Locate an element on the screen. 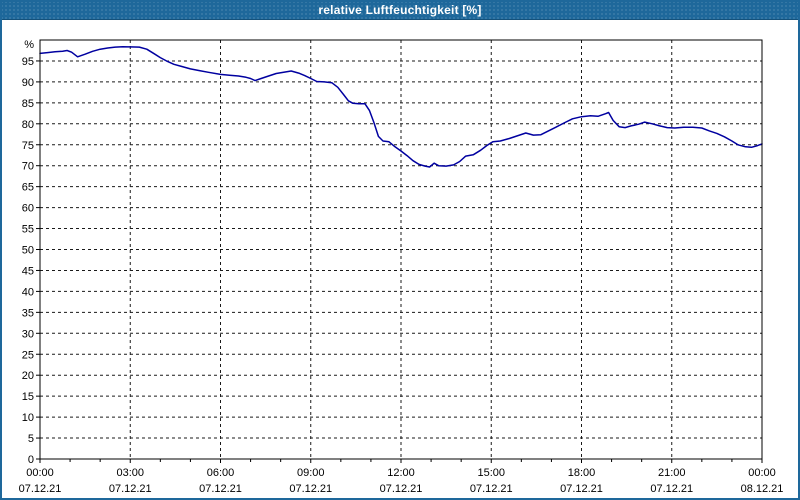 The height and width of the screenshot is (500, 800). y-axis-tick-label: 30 is located at coordinates (28, 334).